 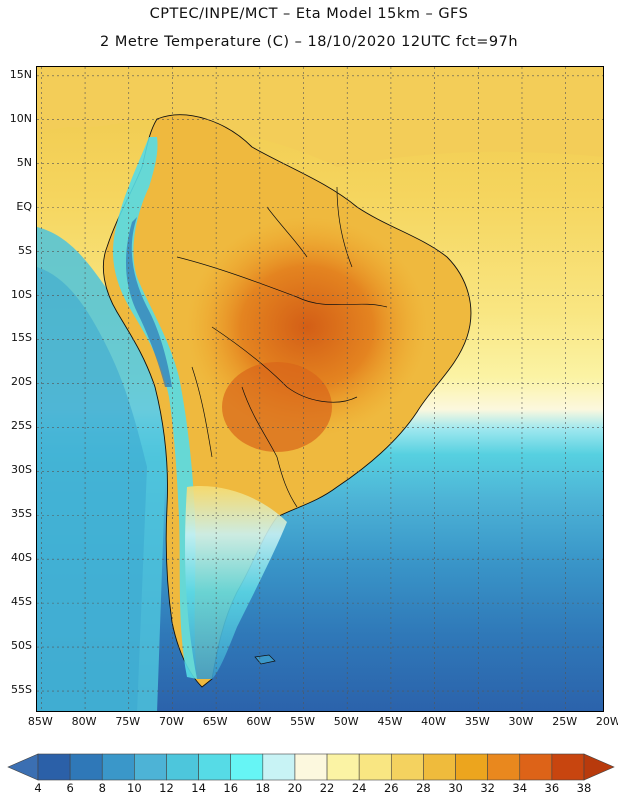 What do you see at coordinates (24, 206) in the screenshot?
I see `lat-tick-label: EQ` at bounding box center [24, 206].